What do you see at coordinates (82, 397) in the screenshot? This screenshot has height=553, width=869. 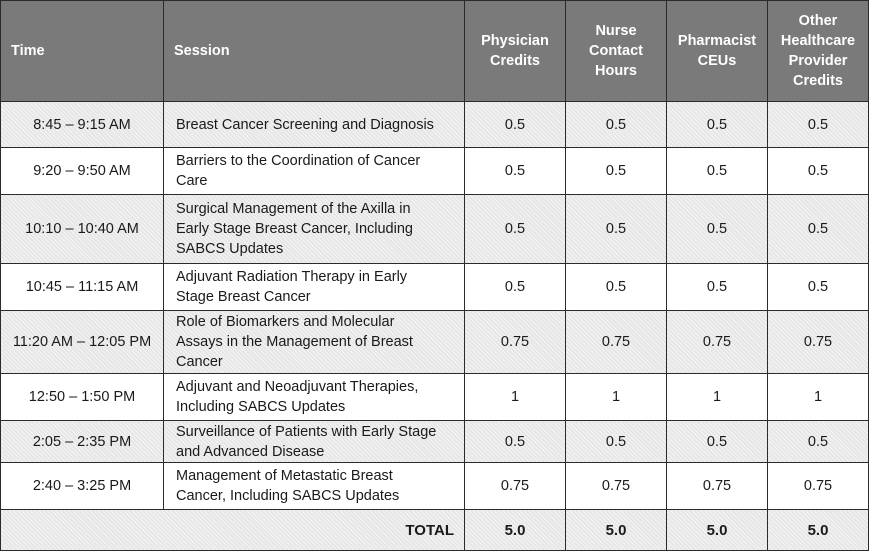 I see `time-cell: 12:50 – 1:50 PM` at bounding box center [82, 397].